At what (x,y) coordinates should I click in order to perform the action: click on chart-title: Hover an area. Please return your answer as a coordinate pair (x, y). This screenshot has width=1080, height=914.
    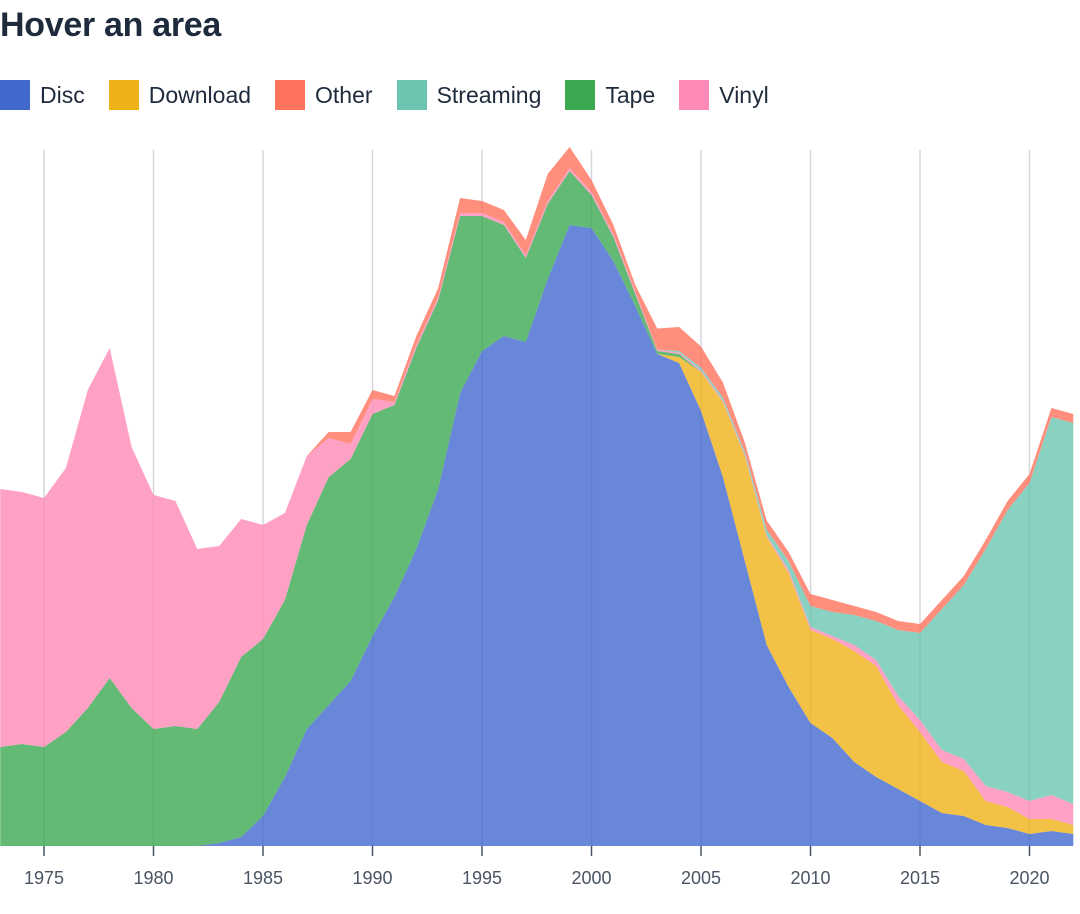
    Looking at the image, I should click on (111, 25).